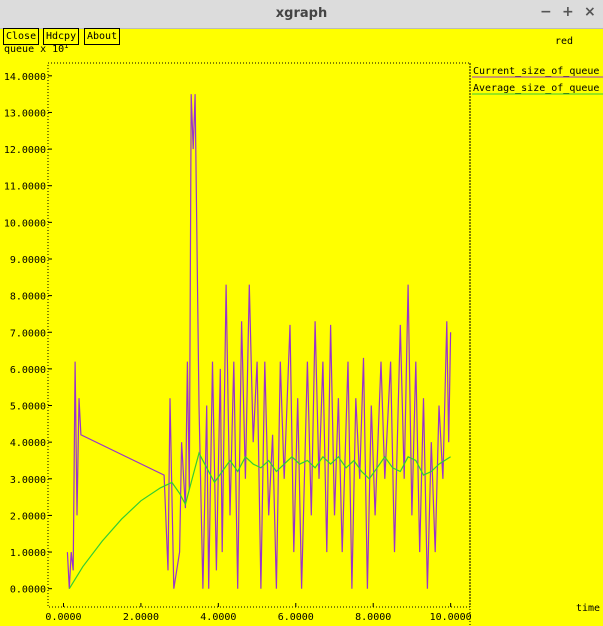  Describe the element at coordinates (28, 297) in the screenshot. I see `y-tick-label: 8.0000` at that location.